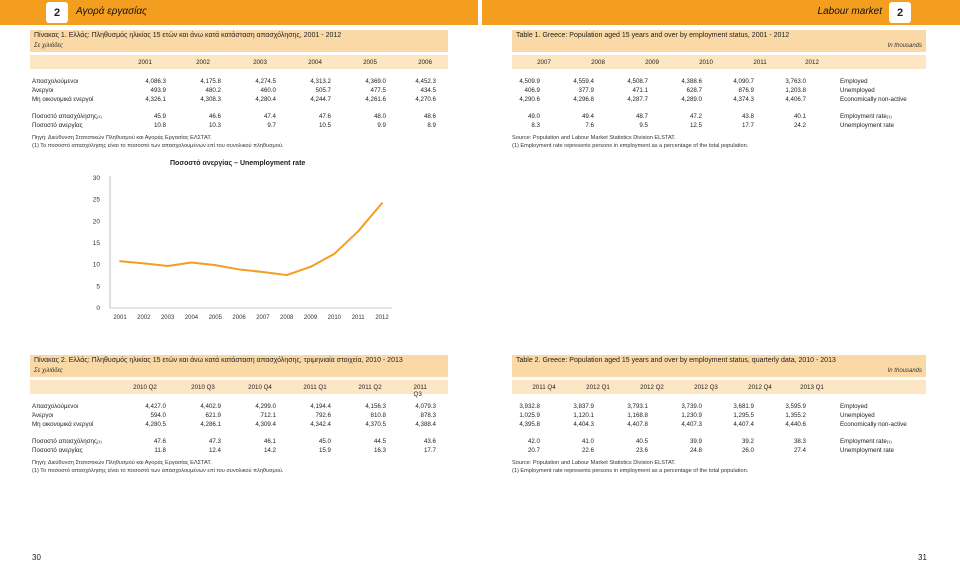 This screenshot has width=960, height=567. Describe the element at coordinates (867, 450) in the screenshot. I see `row-label: Unemployment rate` at that location.